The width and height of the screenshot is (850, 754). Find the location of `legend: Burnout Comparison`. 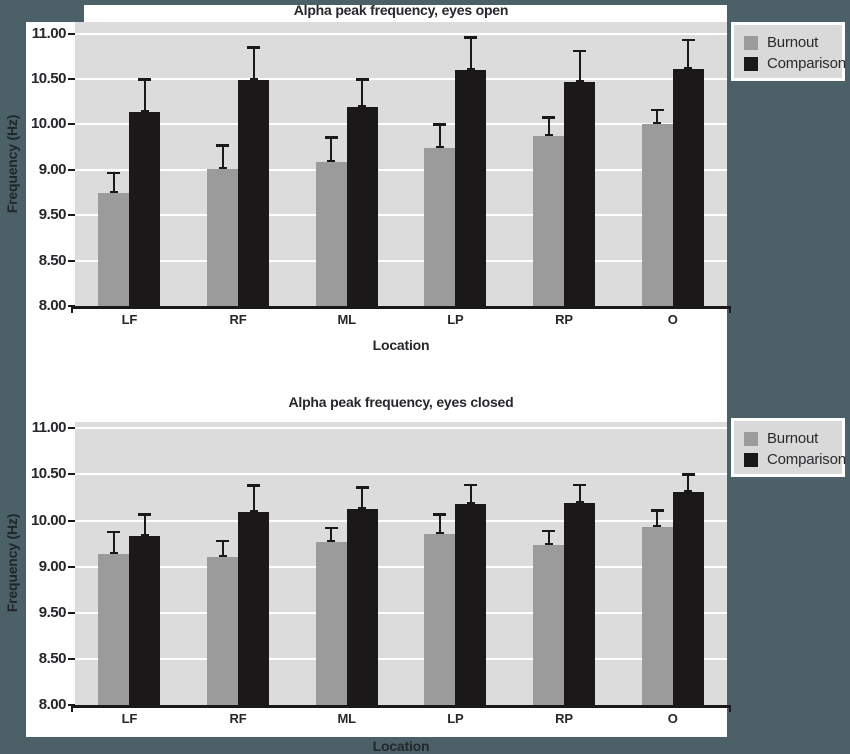

legend: Burnout Comparison is located at coordinates (788, 51).